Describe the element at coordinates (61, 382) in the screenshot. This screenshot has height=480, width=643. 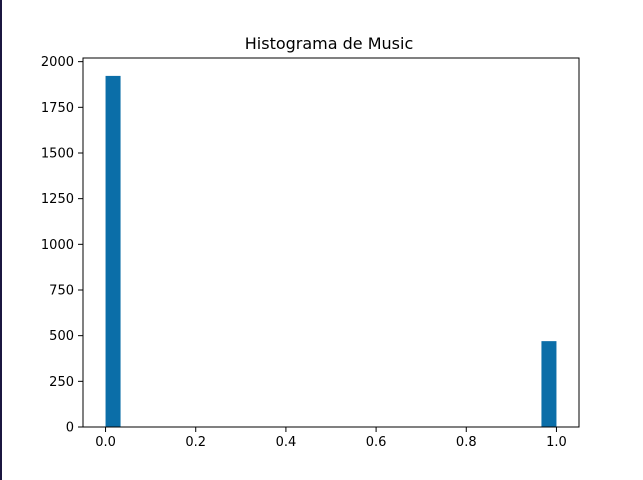
I see `y-tick-label-1: 250` at that location.